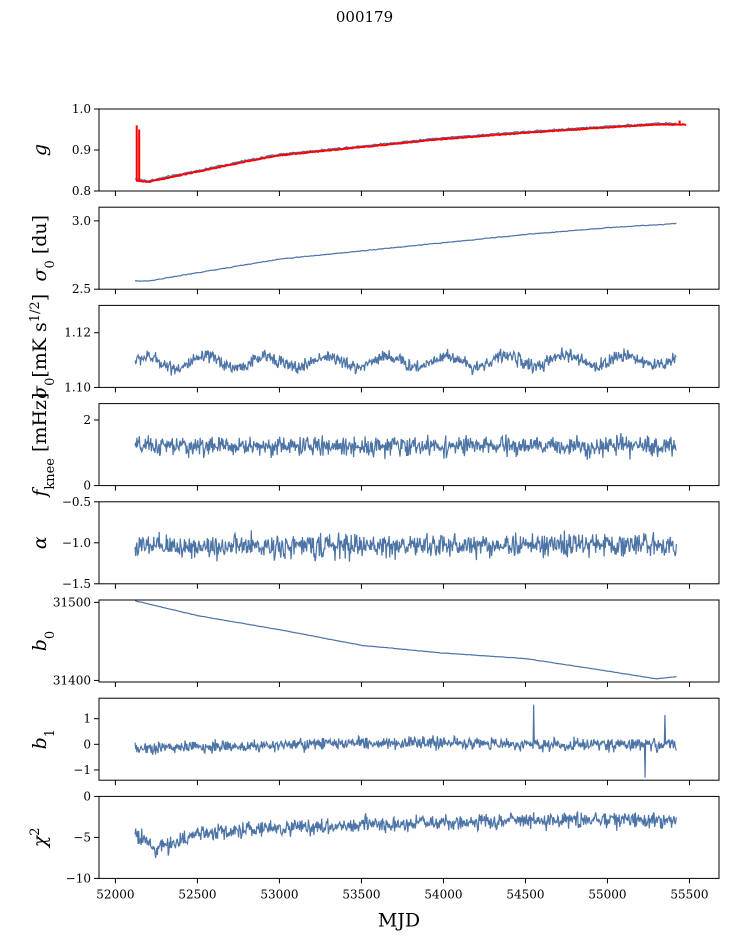  Describe the element at coordinates (43, 641) in the screenshot. I see `ylabel-b0: b0` at that location.